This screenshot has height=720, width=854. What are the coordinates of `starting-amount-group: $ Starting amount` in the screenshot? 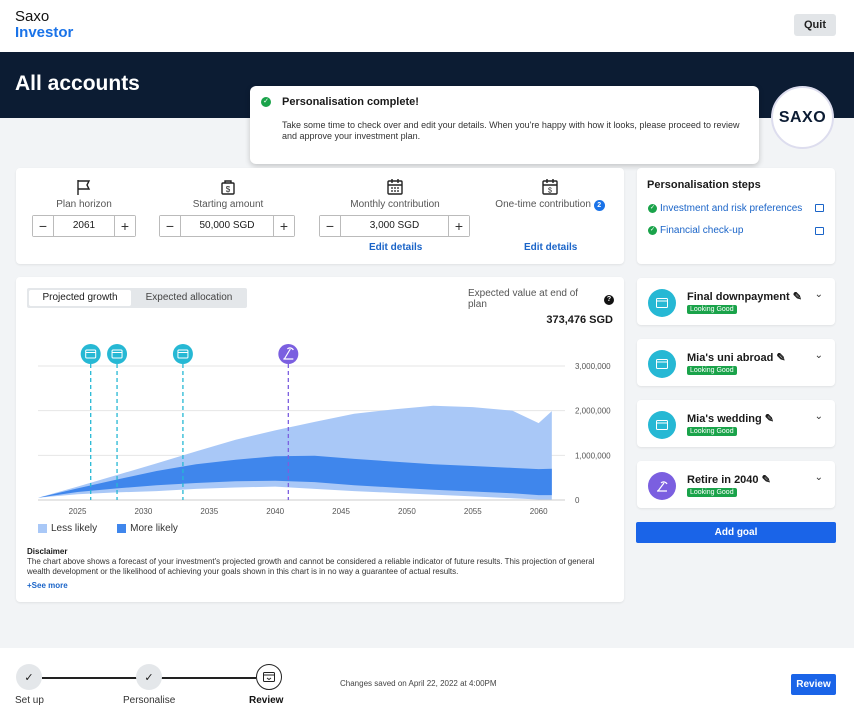 It's located at (228, 194).